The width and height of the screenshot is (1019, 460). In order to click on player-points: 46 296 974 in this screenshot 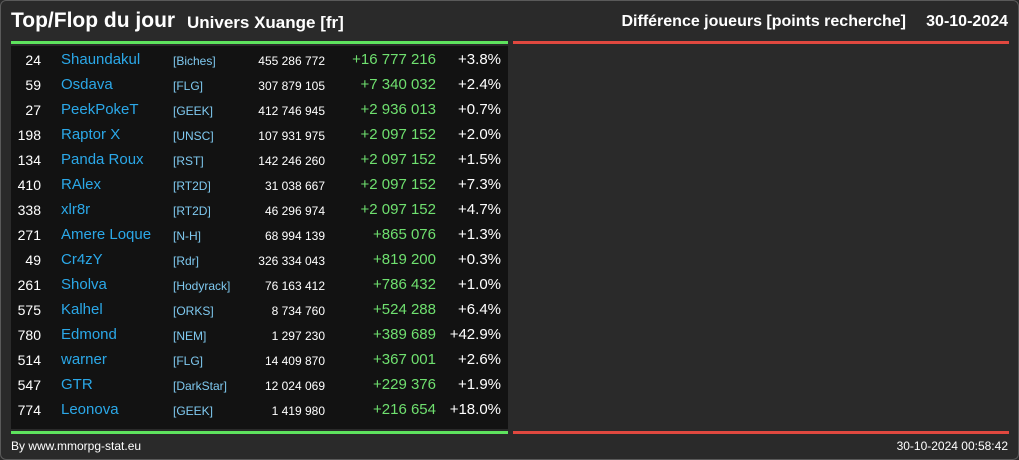, I will do `click(294, 211)`.